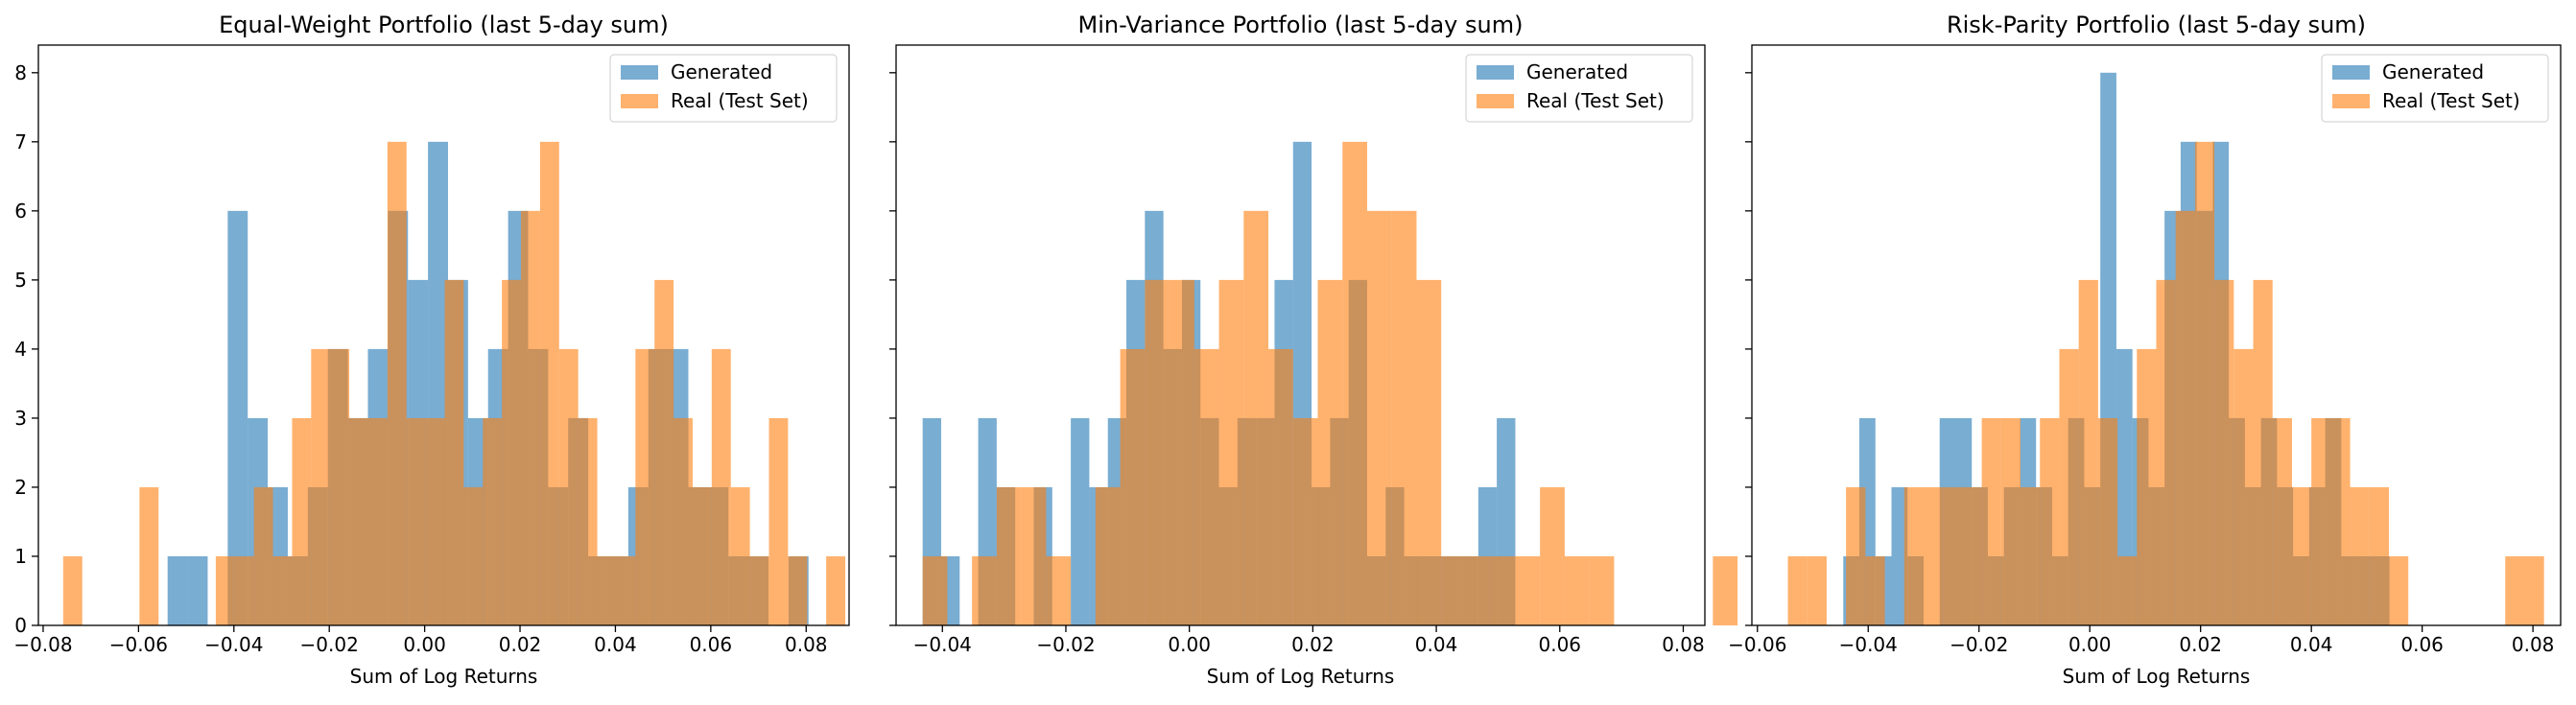 This screenshot has width=2576, height=705. I want to click on legend: Generated Real (Test Set), so click(2435, 88).